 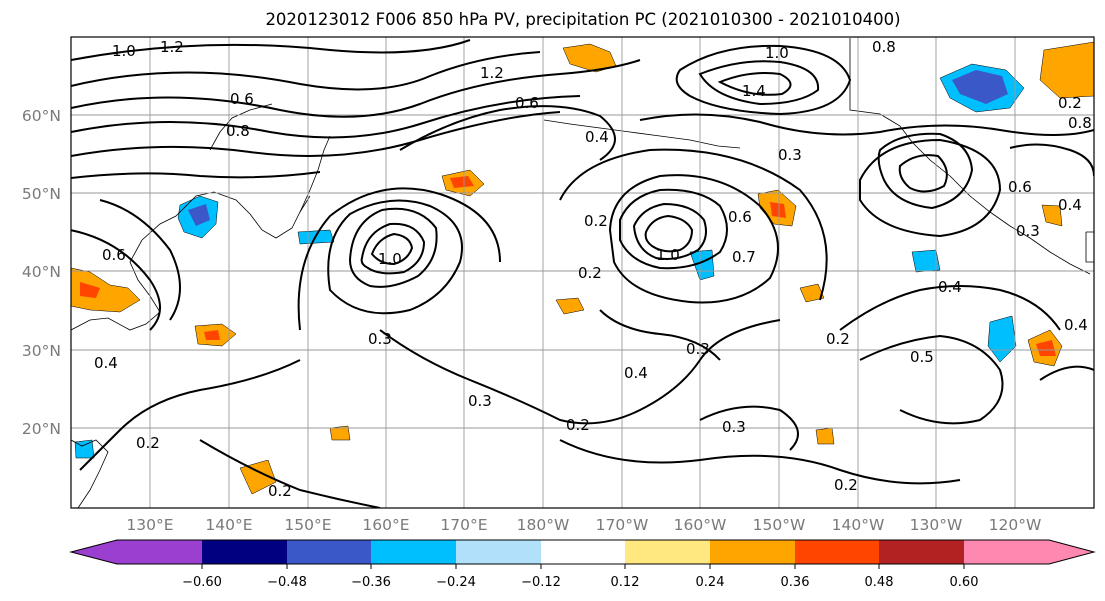 What do you see at coordinates (922, 357) in the screenshot?
I see `contour-label: 0.5` at bounding box center [922, 357].